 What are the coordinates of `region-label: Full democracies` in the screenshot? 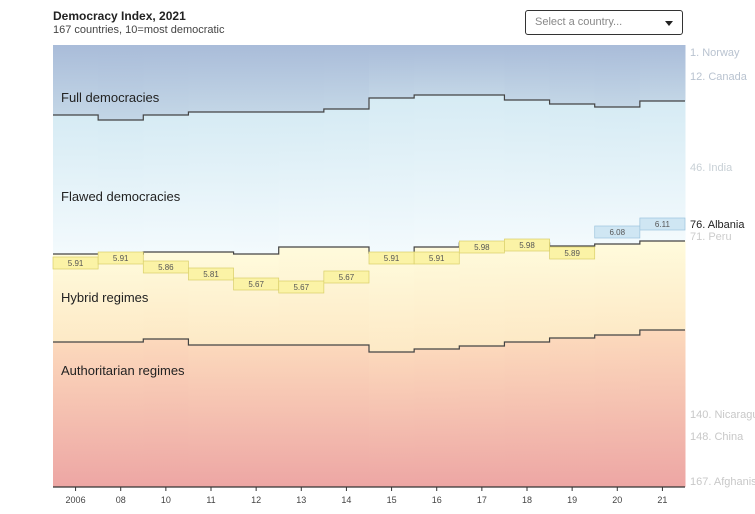 It's located at (110, 97).